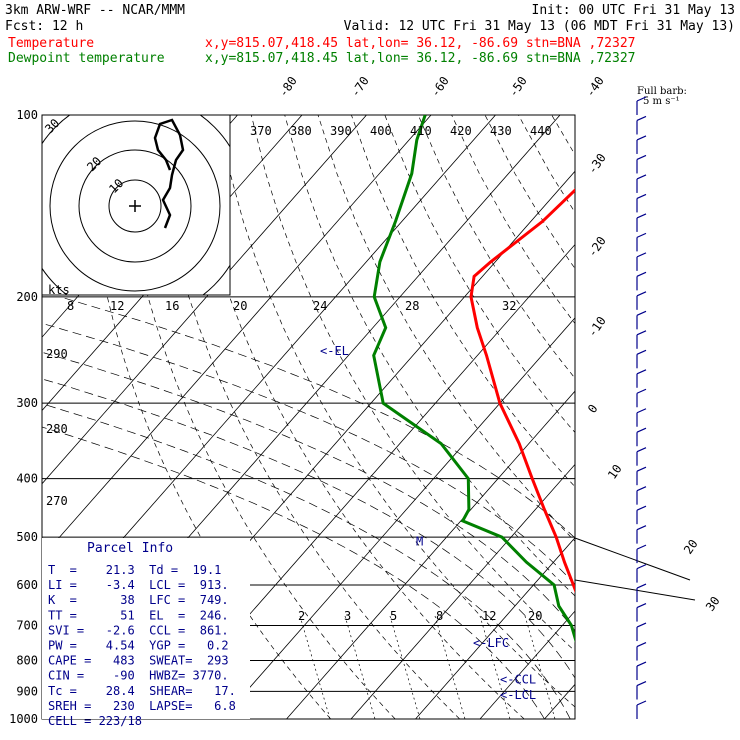 This screenshot has width=740, height=740. What do you see at coordinates (661, 101) in the screenshot?
I see `barb-legend-line2: 5 m s⁻¹` at bounding box center [661, 101].